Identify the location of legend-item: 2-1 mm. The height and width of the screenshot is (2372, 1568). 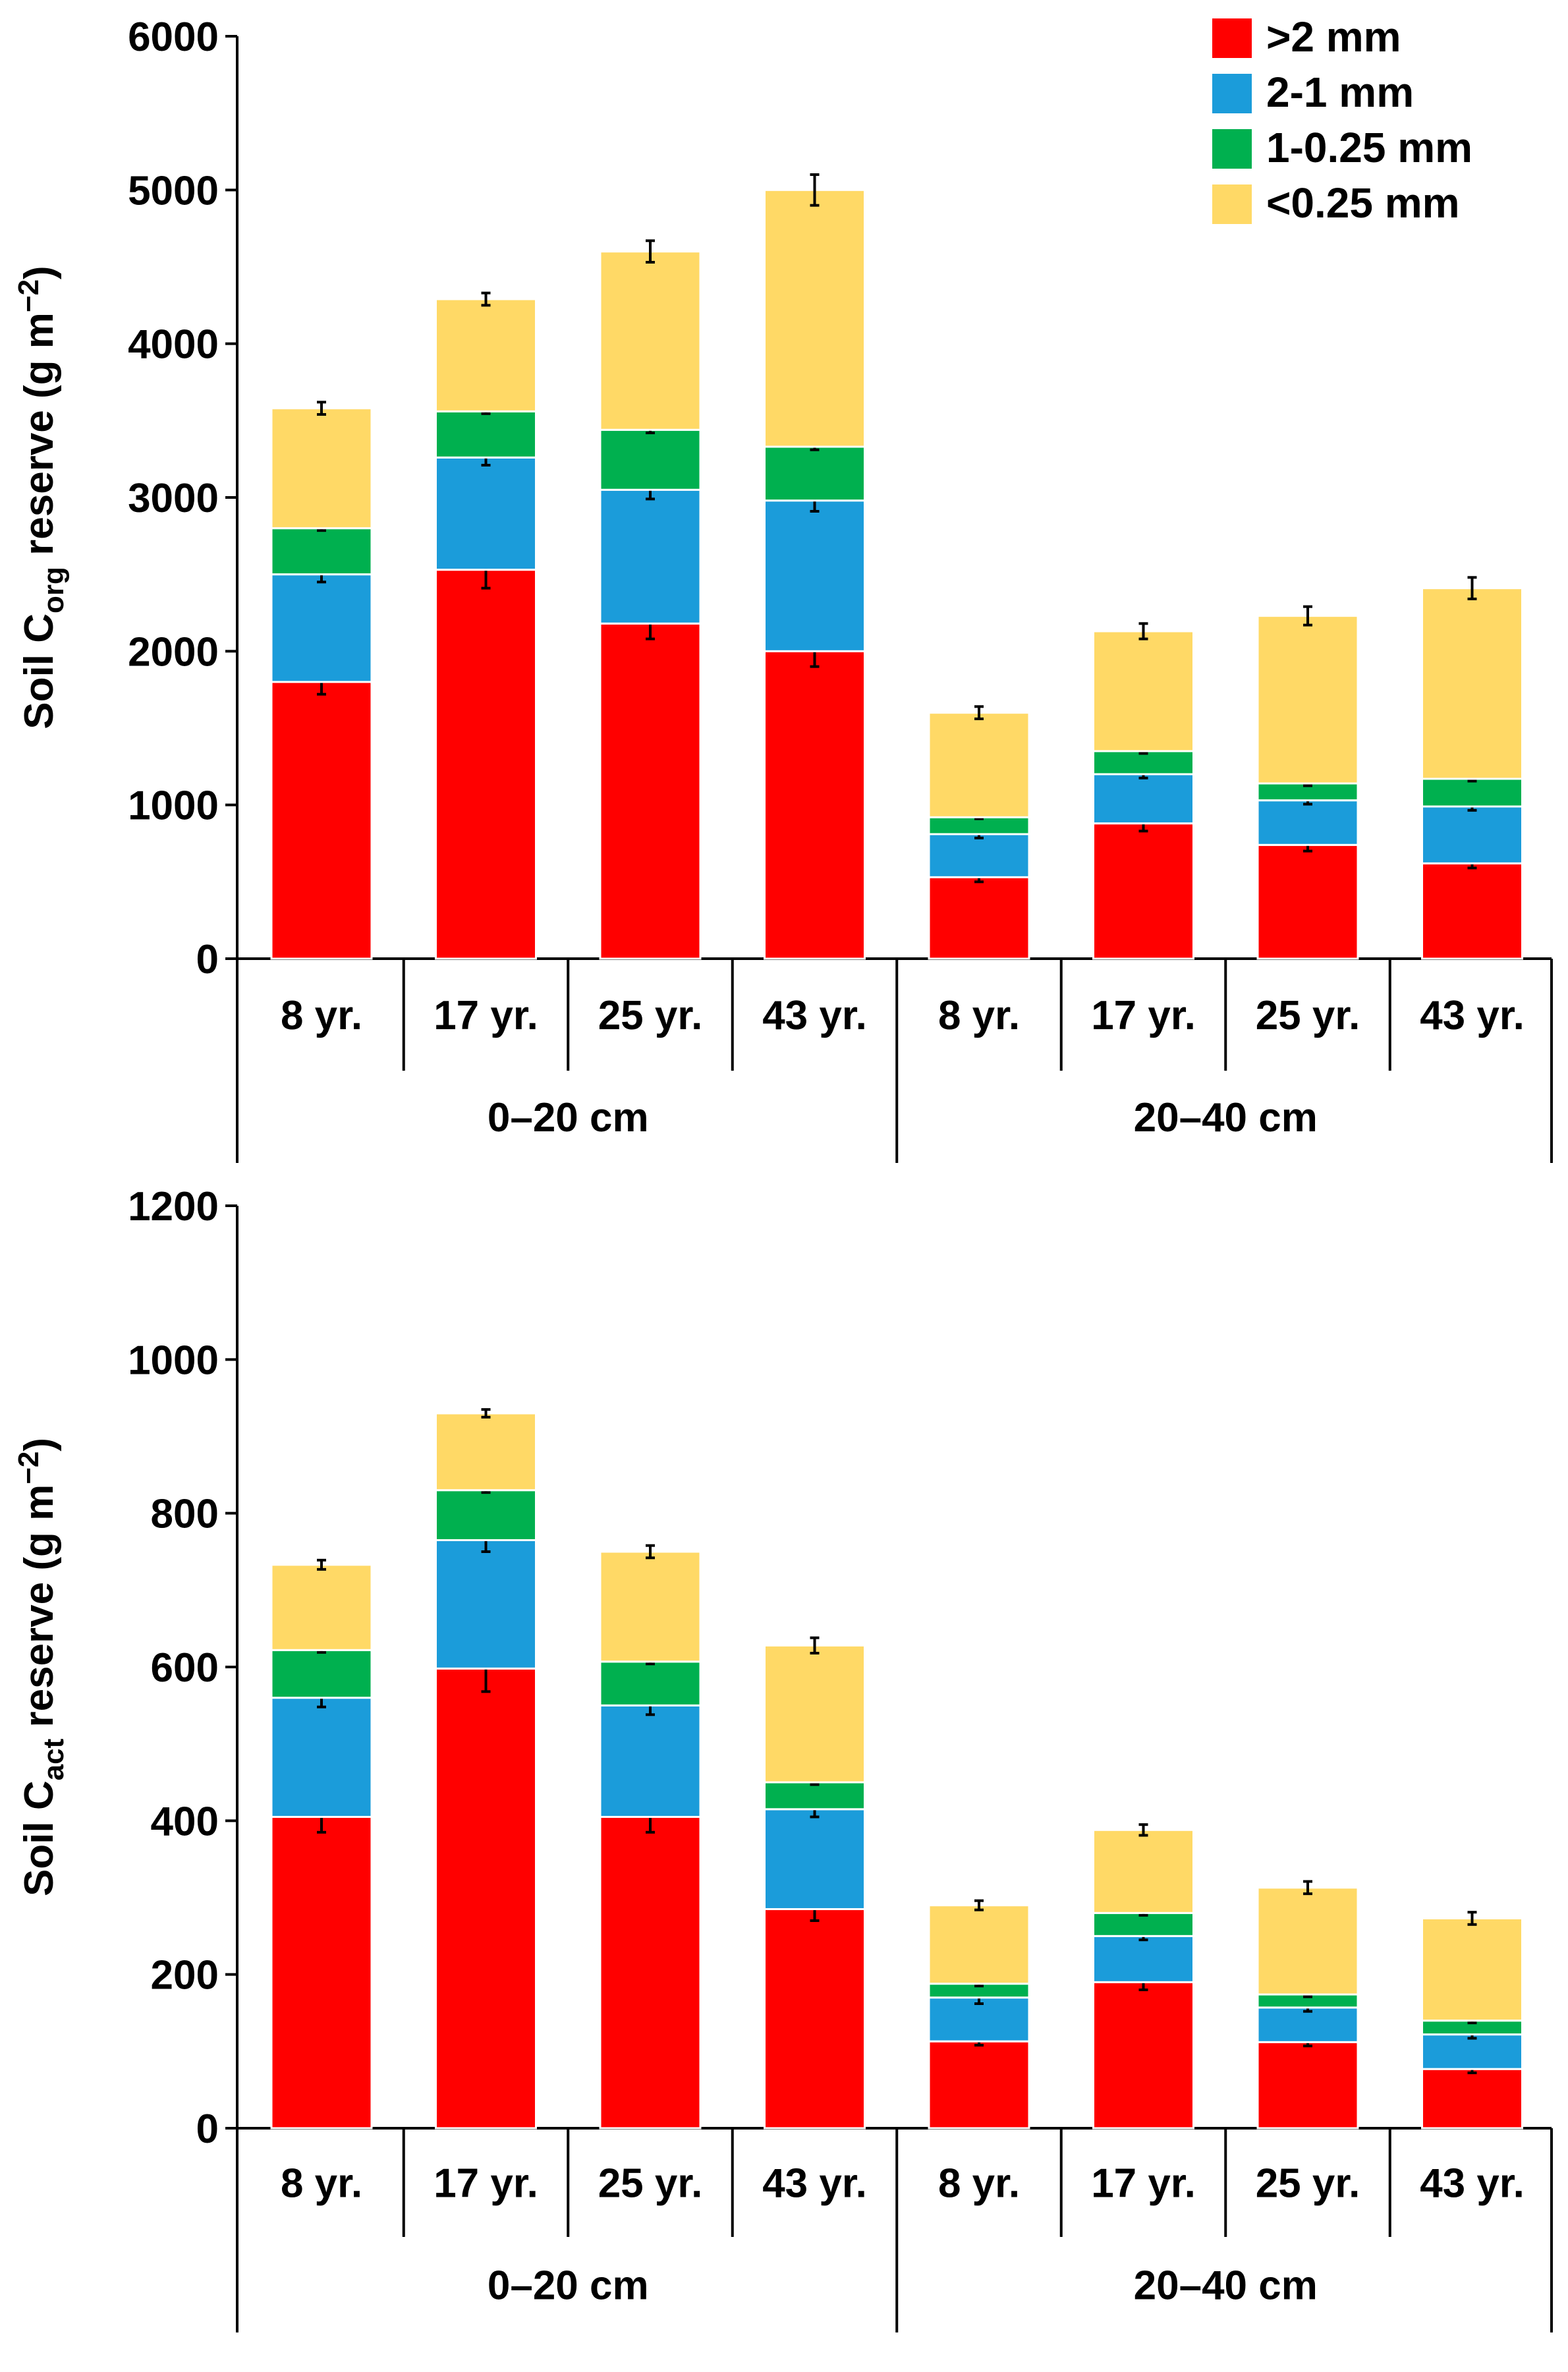
(1313, 92).